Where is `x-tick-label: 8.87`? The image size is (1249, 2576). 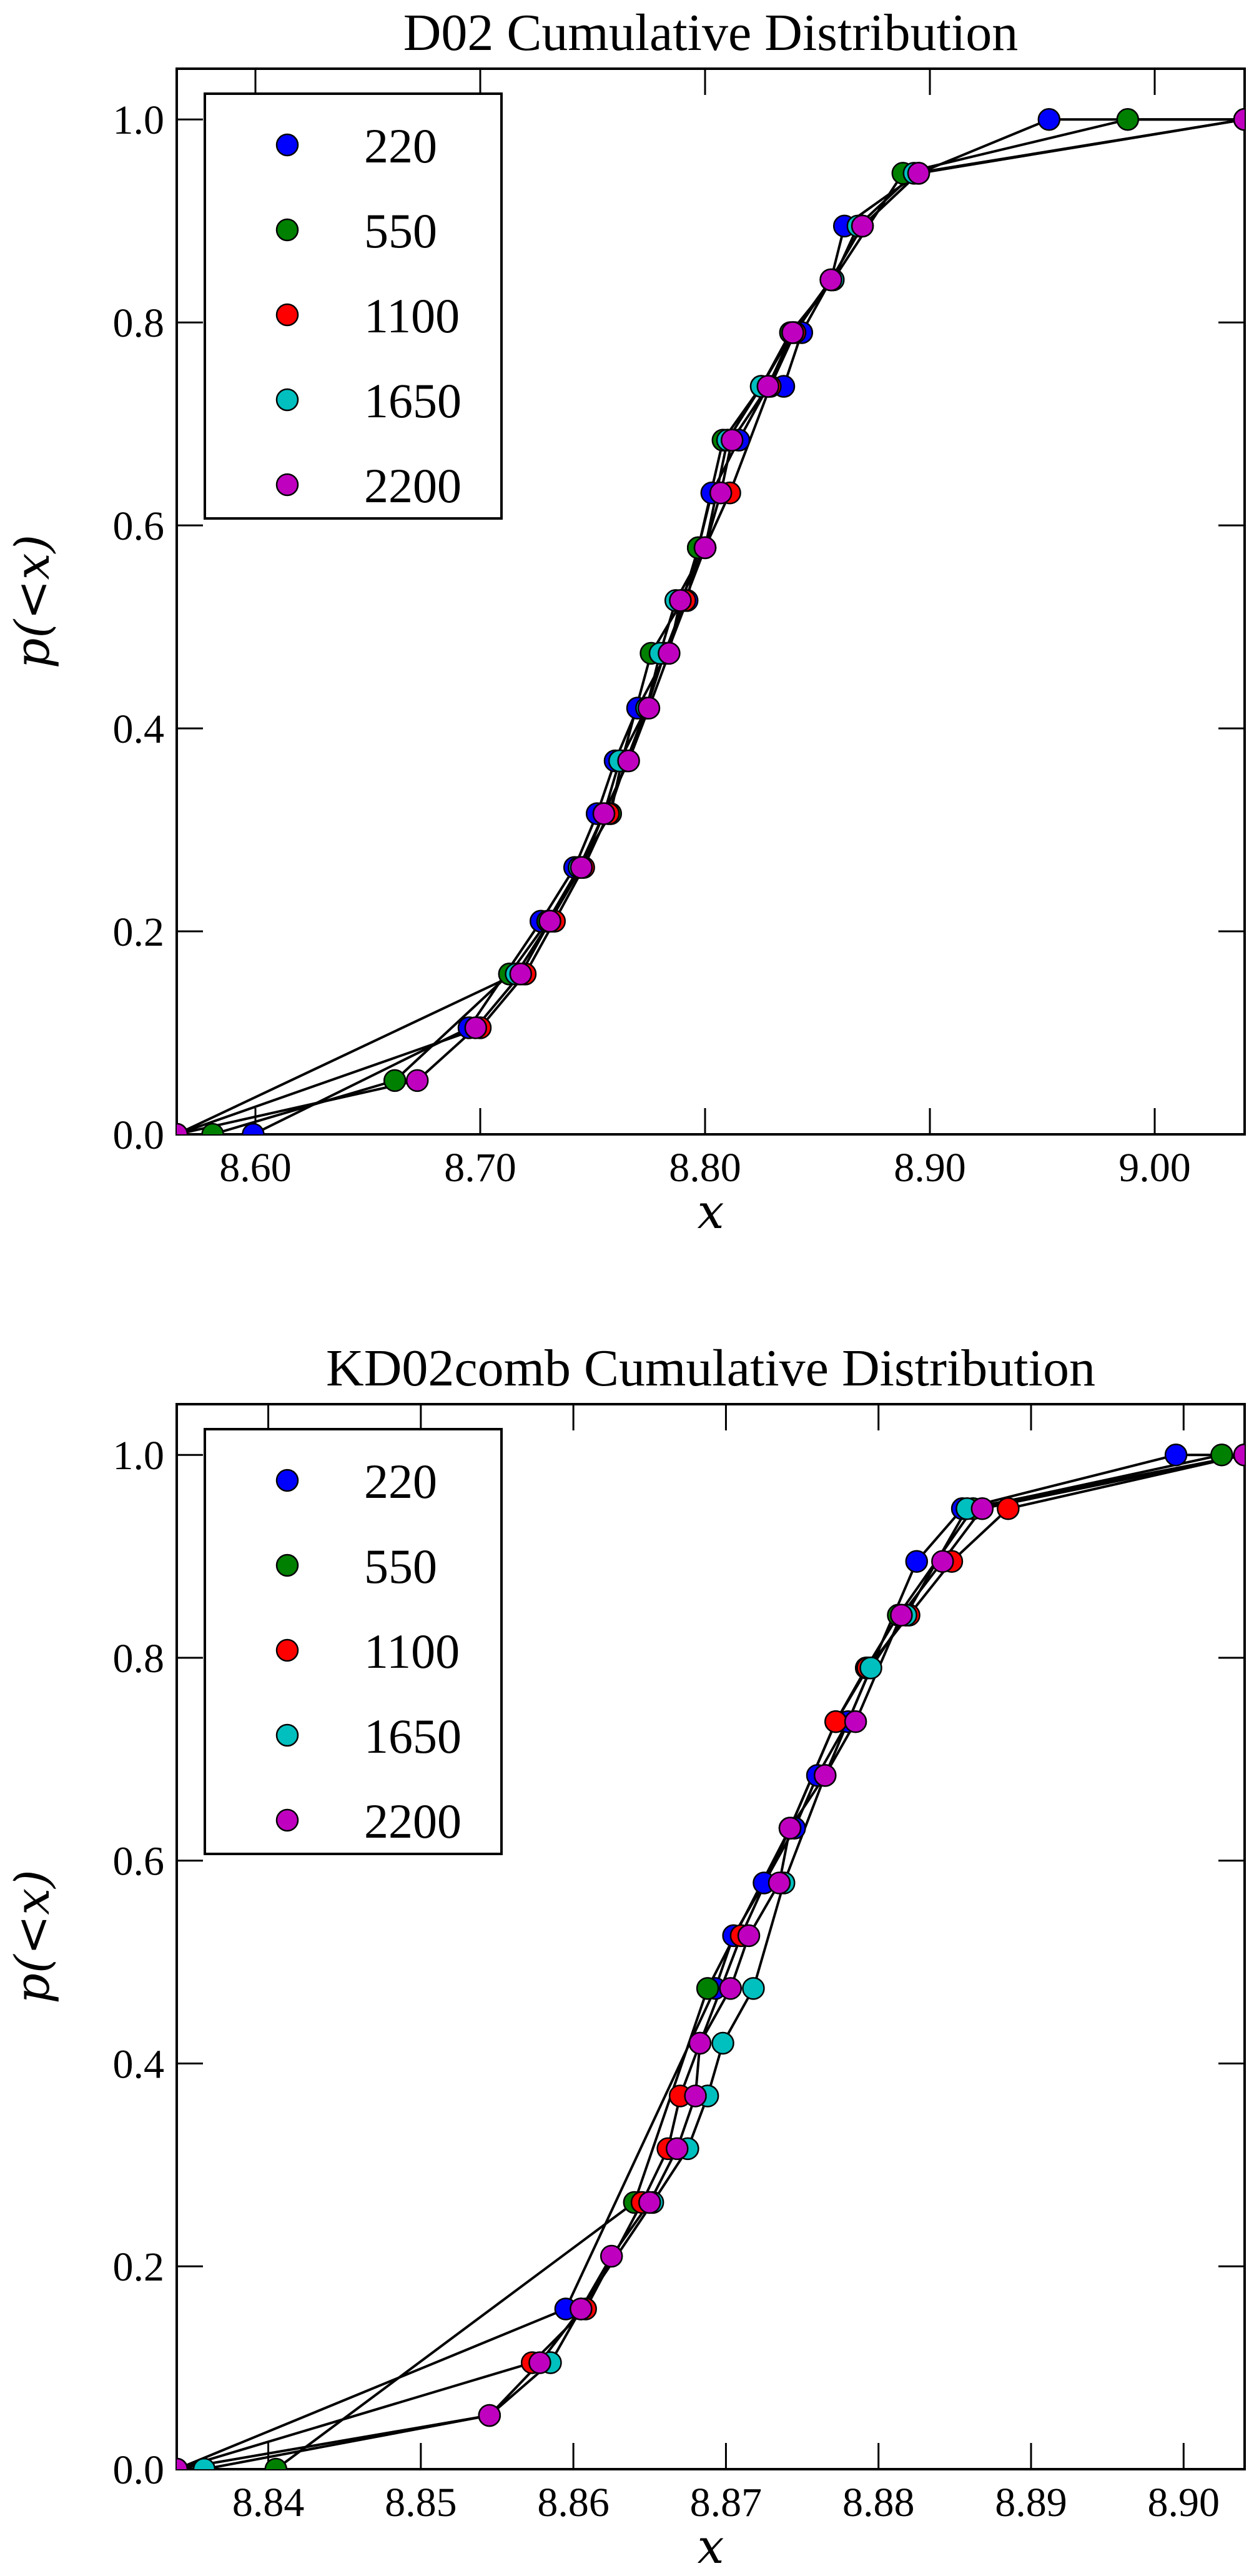
x-tick-label: 8.87 is located at coordinates (727, 2502).